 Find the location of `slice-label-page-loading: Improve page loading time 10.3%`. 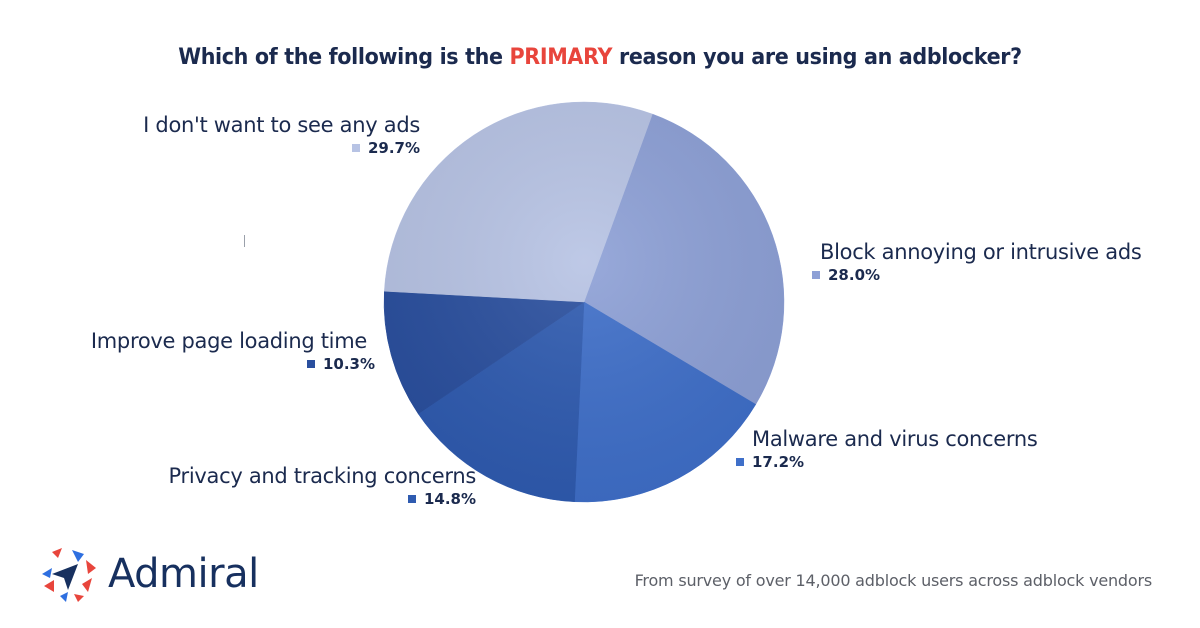

slice-label-page-loading: Improve page loading time 10.3% is located at coordinates (222, 351).